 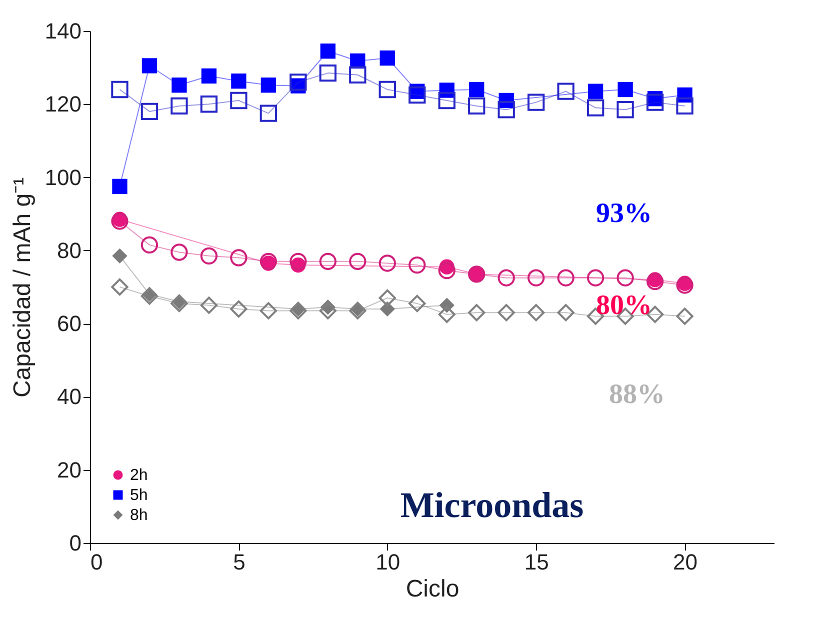 What do you see at coordinates (433, 589) in the screenshot?
I see `x-axis-title: Ciclo` at bounding box center [433, 589].